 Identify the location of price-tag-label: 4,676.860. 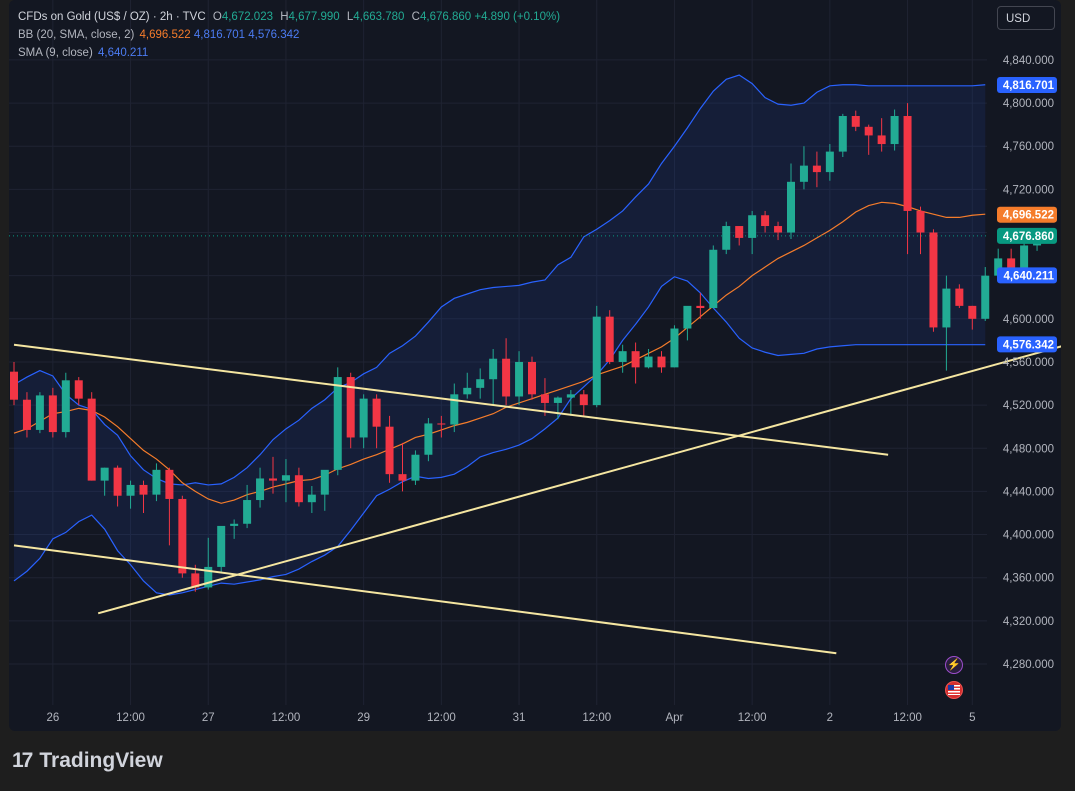
(1028, 237).